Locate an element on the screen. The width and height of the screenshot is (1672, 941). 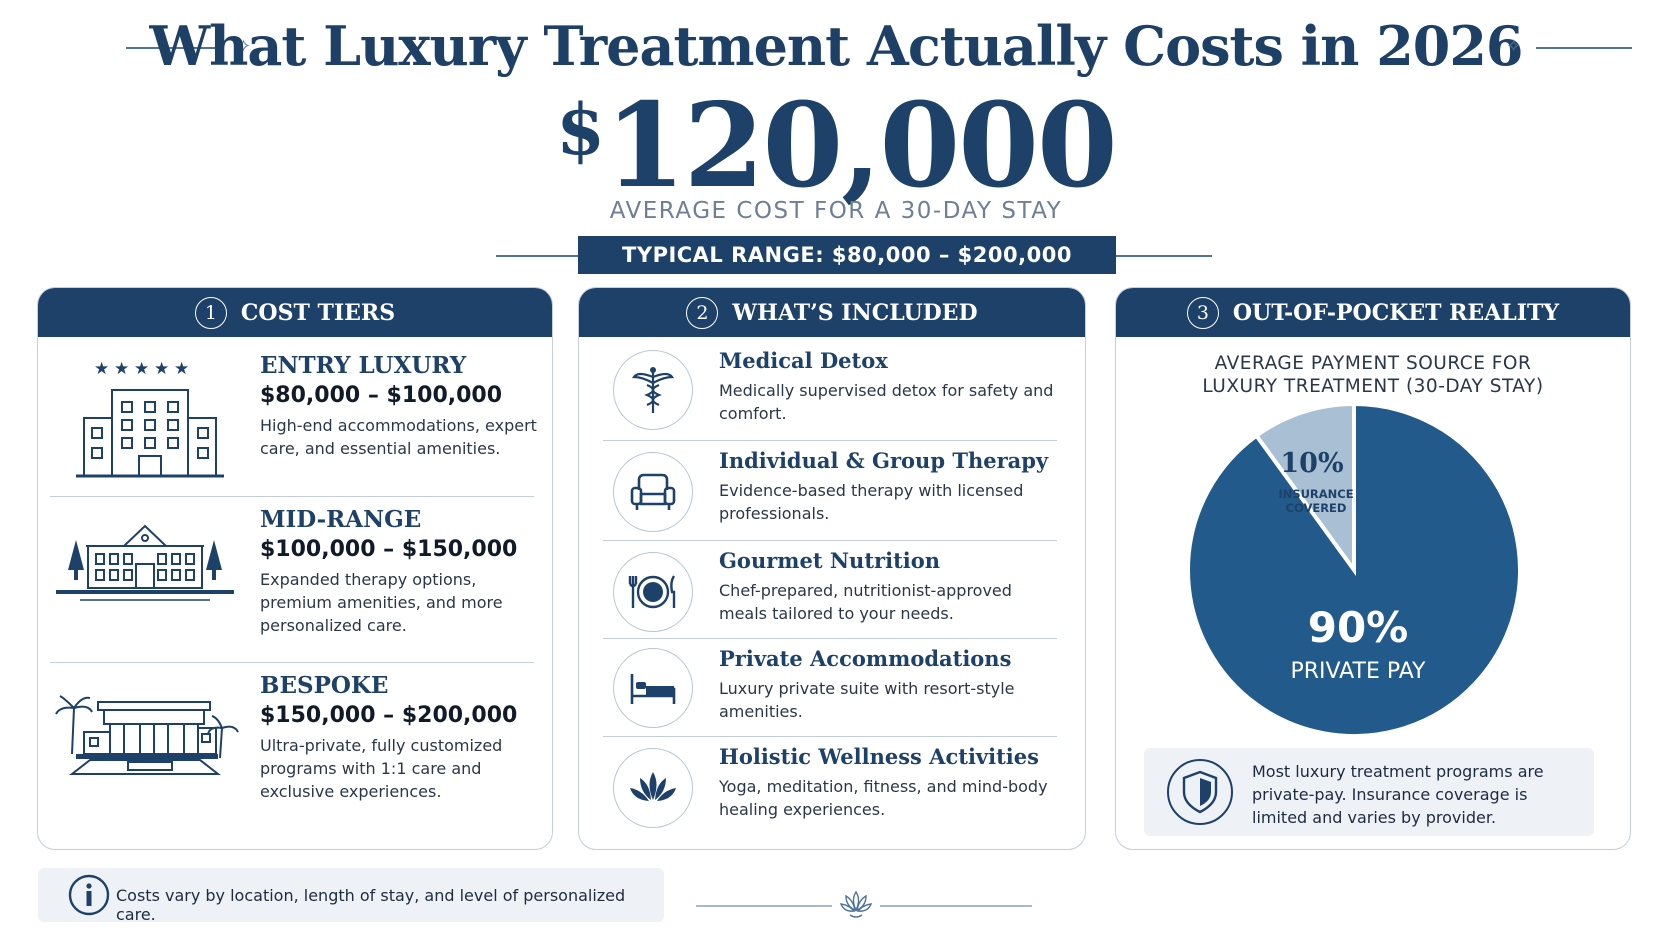
typical-range-banner: TYPICAL RANGE: $80,000 – $200,000 is located at coordinates (847, 255).